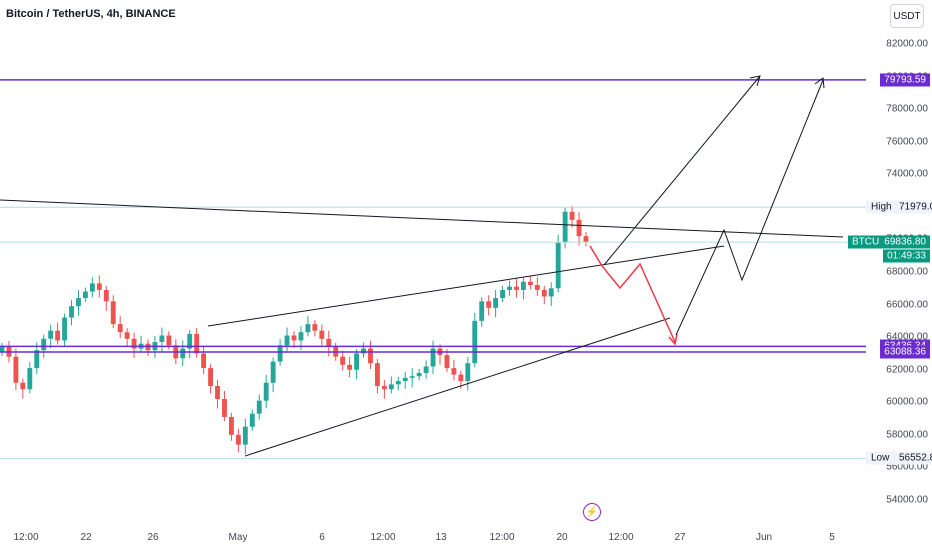 Image resolution: width=932 pixels, height=550 pixels. Describe the element at coordinates (907, 467) in the screenshot. I see `price-tick: 56000.00` at that location.